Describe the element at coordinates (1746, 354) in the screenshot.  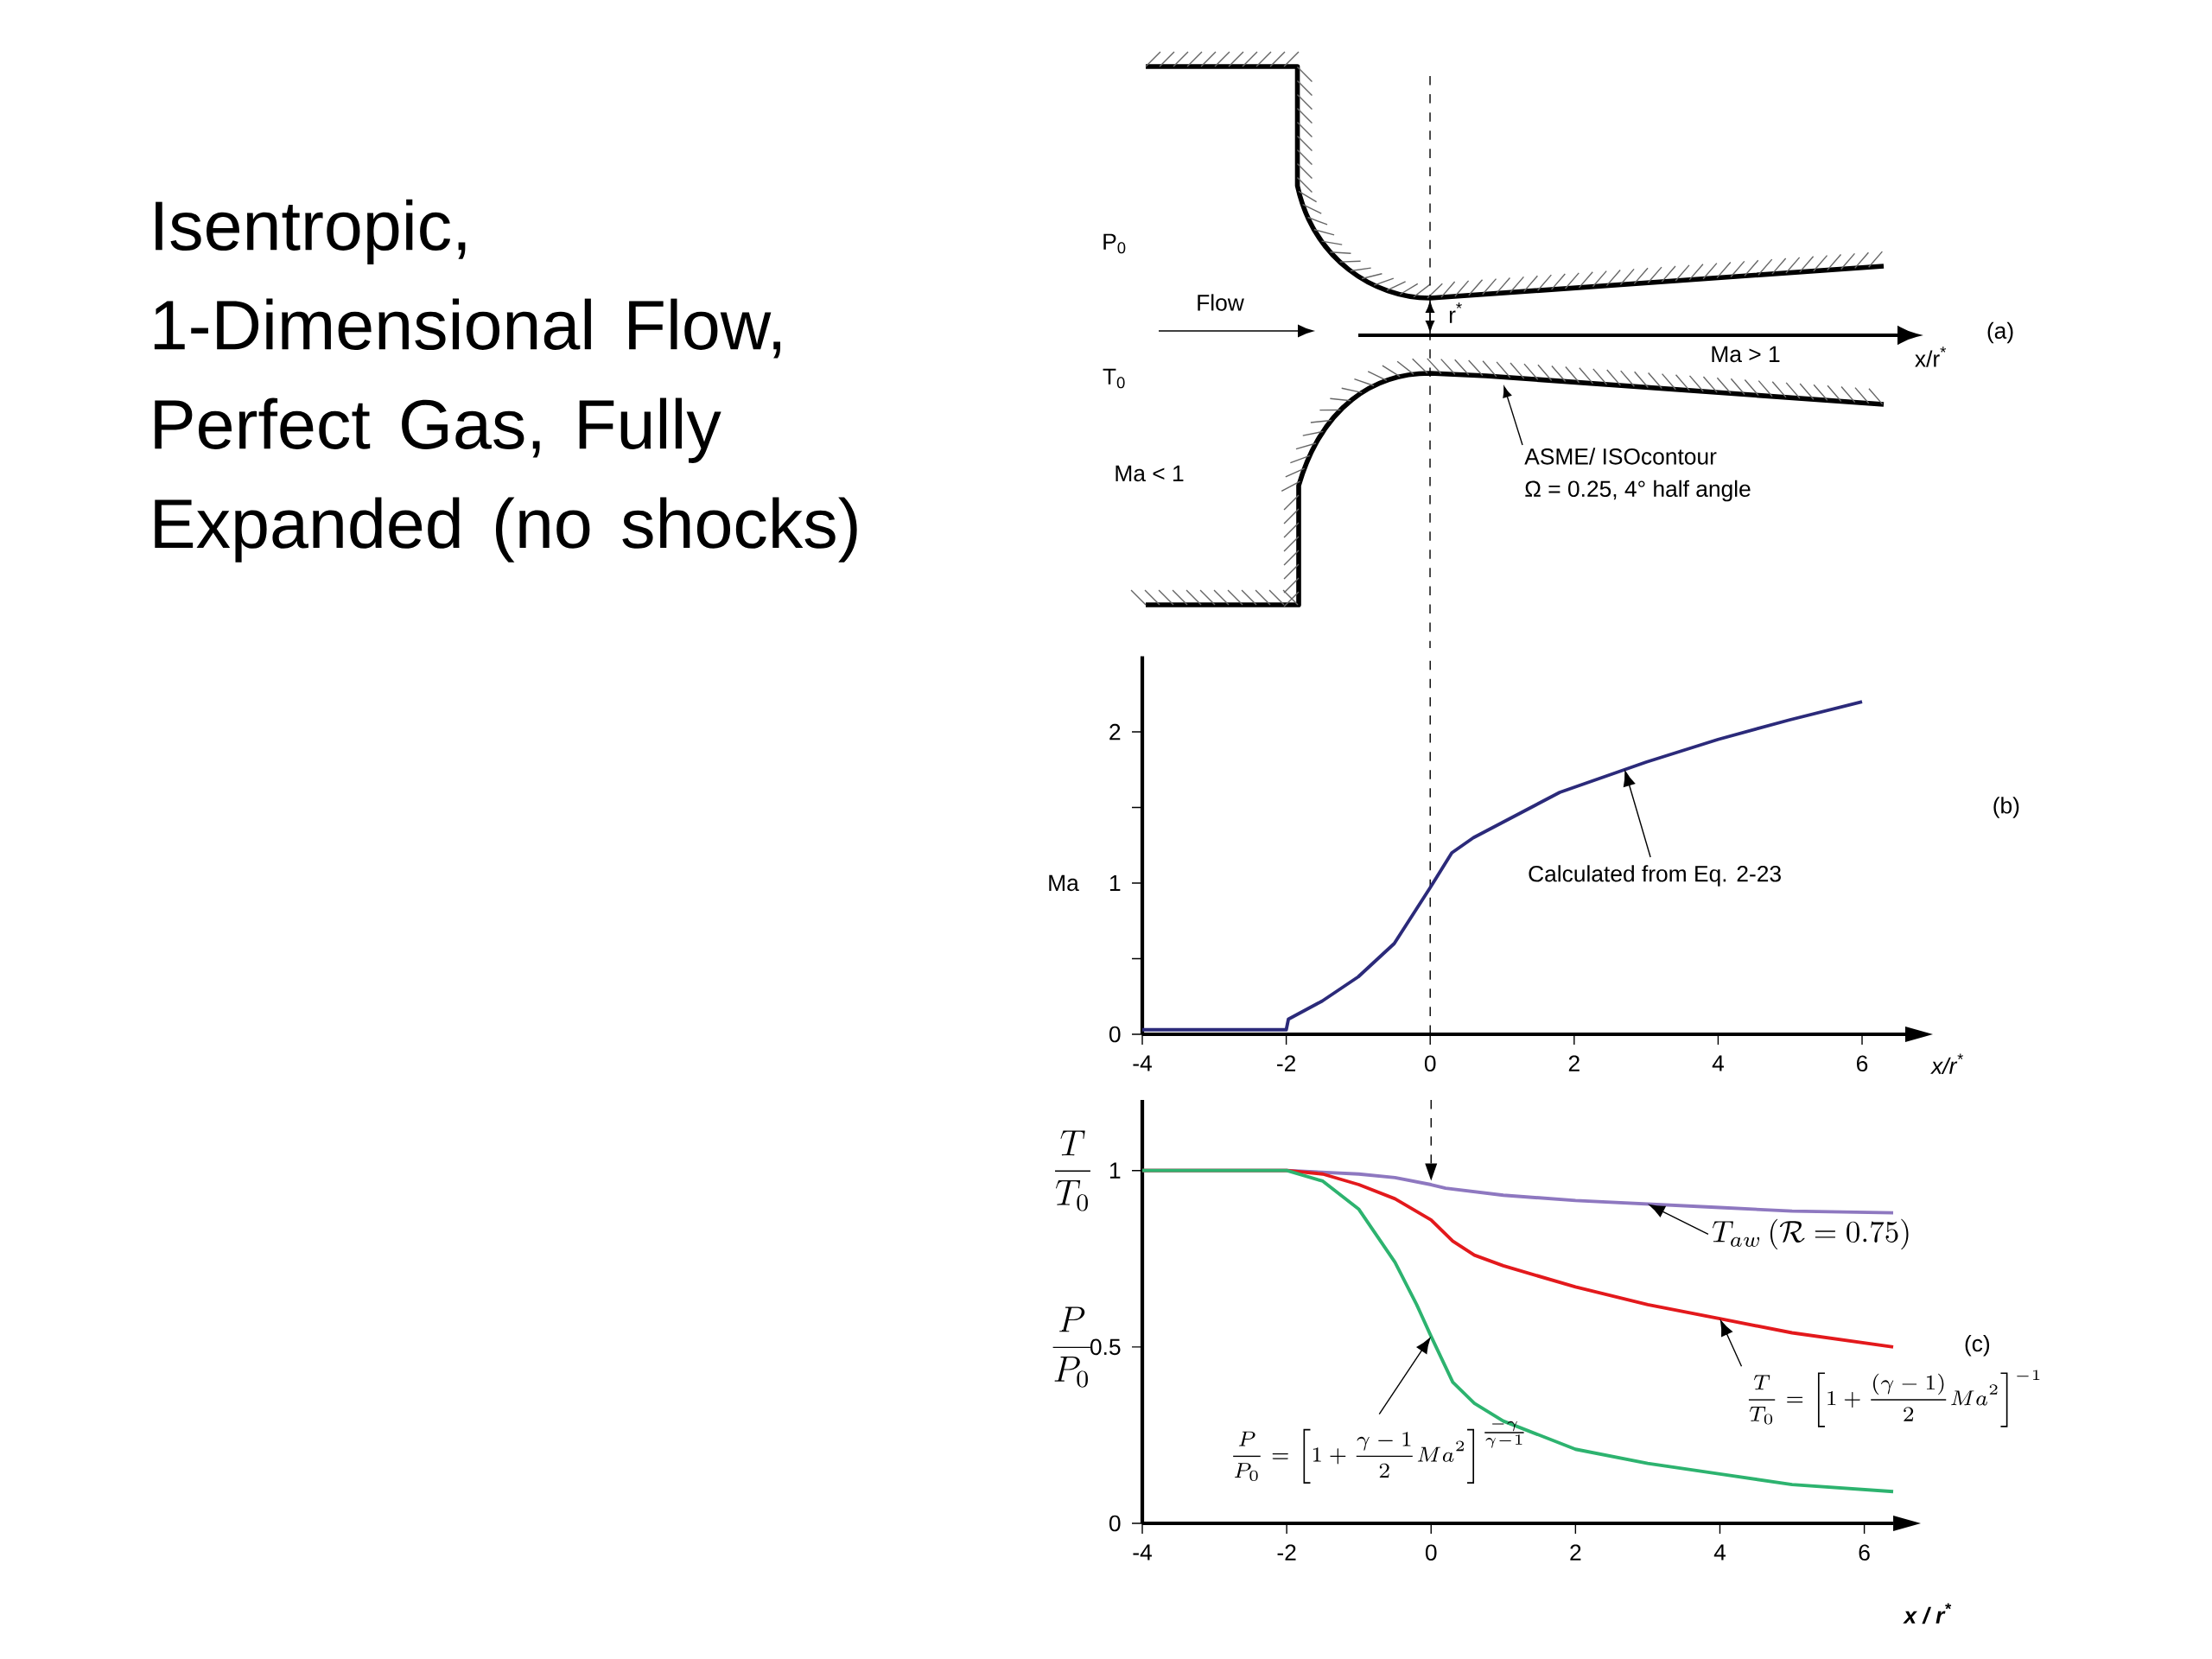
I see `text: Ma > 1` at that location.